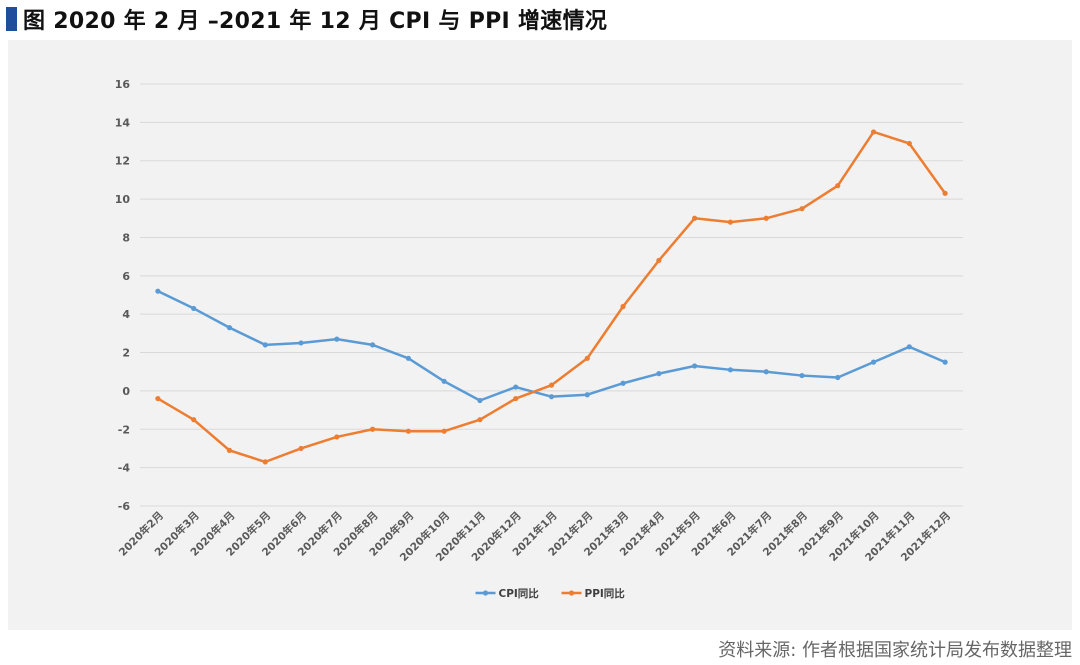 The image size is (1080, 665). Describe the element at coordinates (11, 19) in the screenshot. I see `title-accent-bar` at that location.